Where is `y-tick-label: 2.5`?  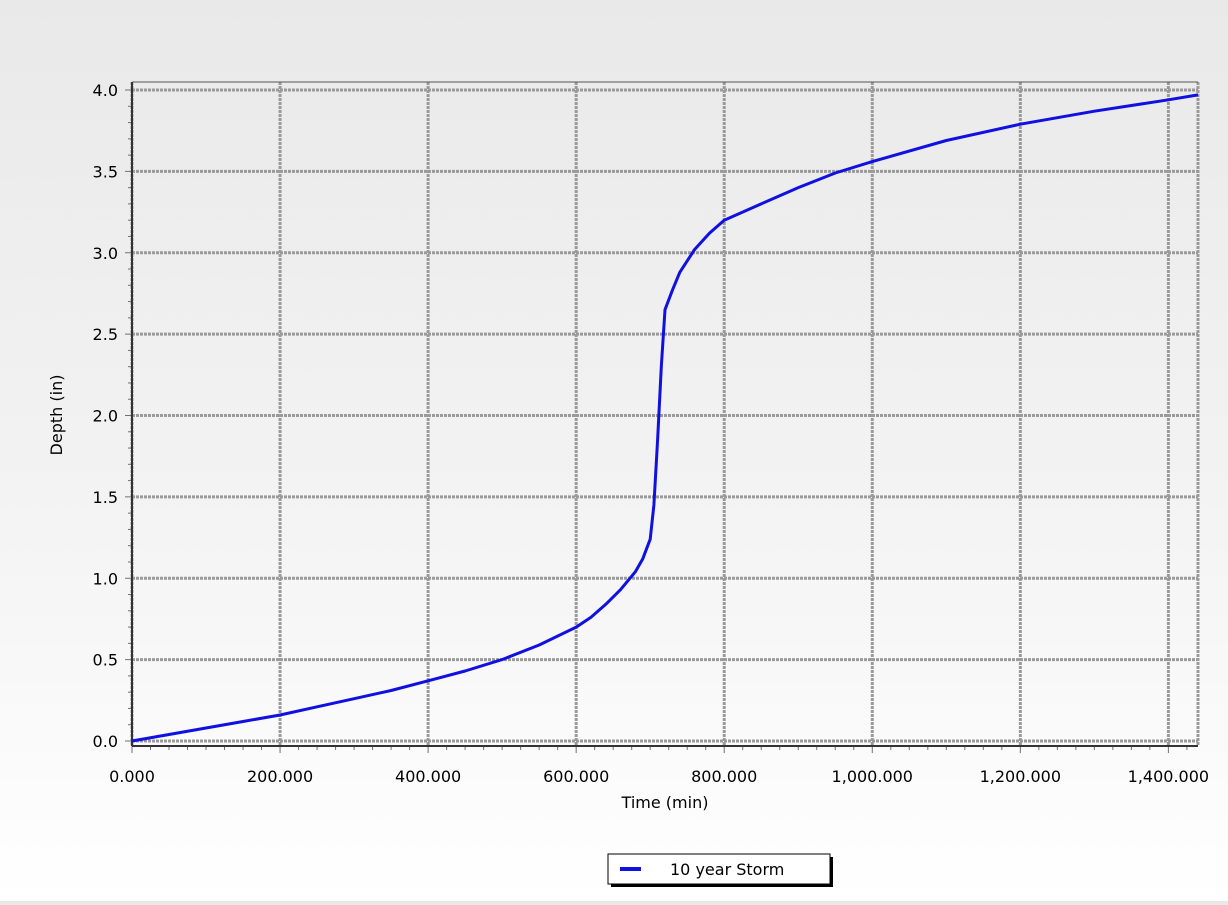
y-tick-label: 2.5 is located at coordinates (105, 334).